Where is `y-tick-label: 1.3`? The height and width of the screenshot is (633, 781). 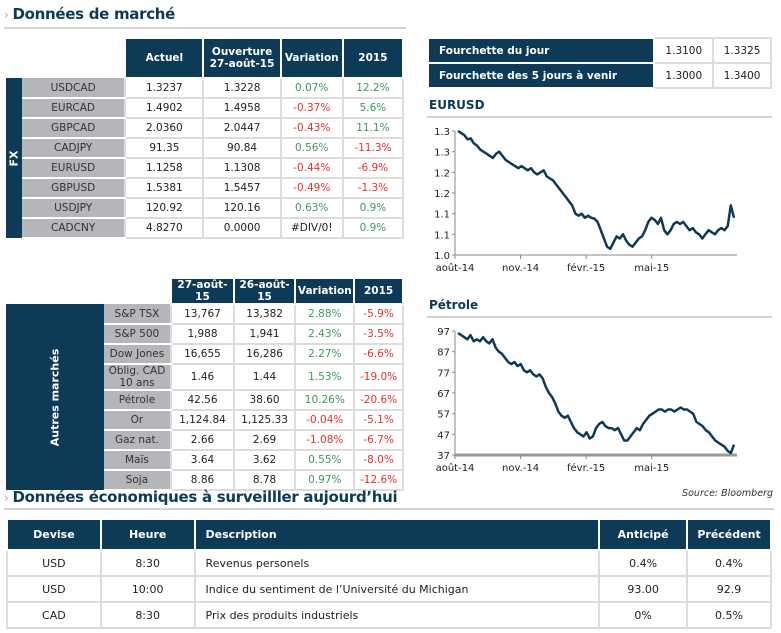
y-tick-label: 1.3 is located at coordinates (442, 153).